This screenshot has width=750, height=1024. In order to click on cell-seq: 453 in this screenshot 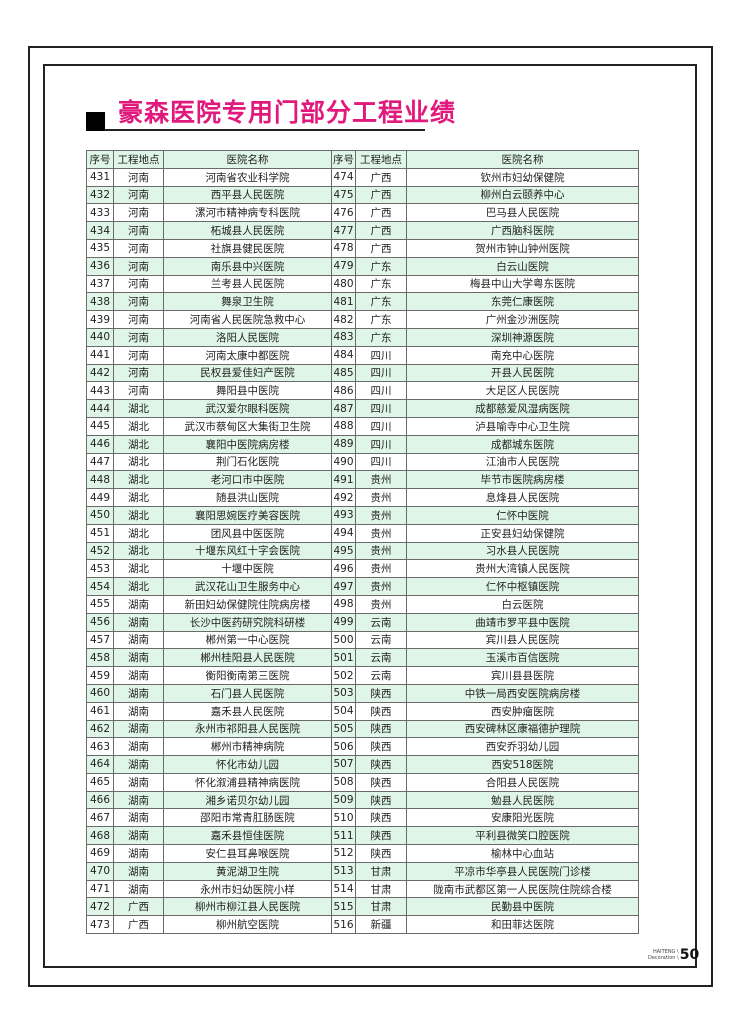, I will do `click(100, 569)`.